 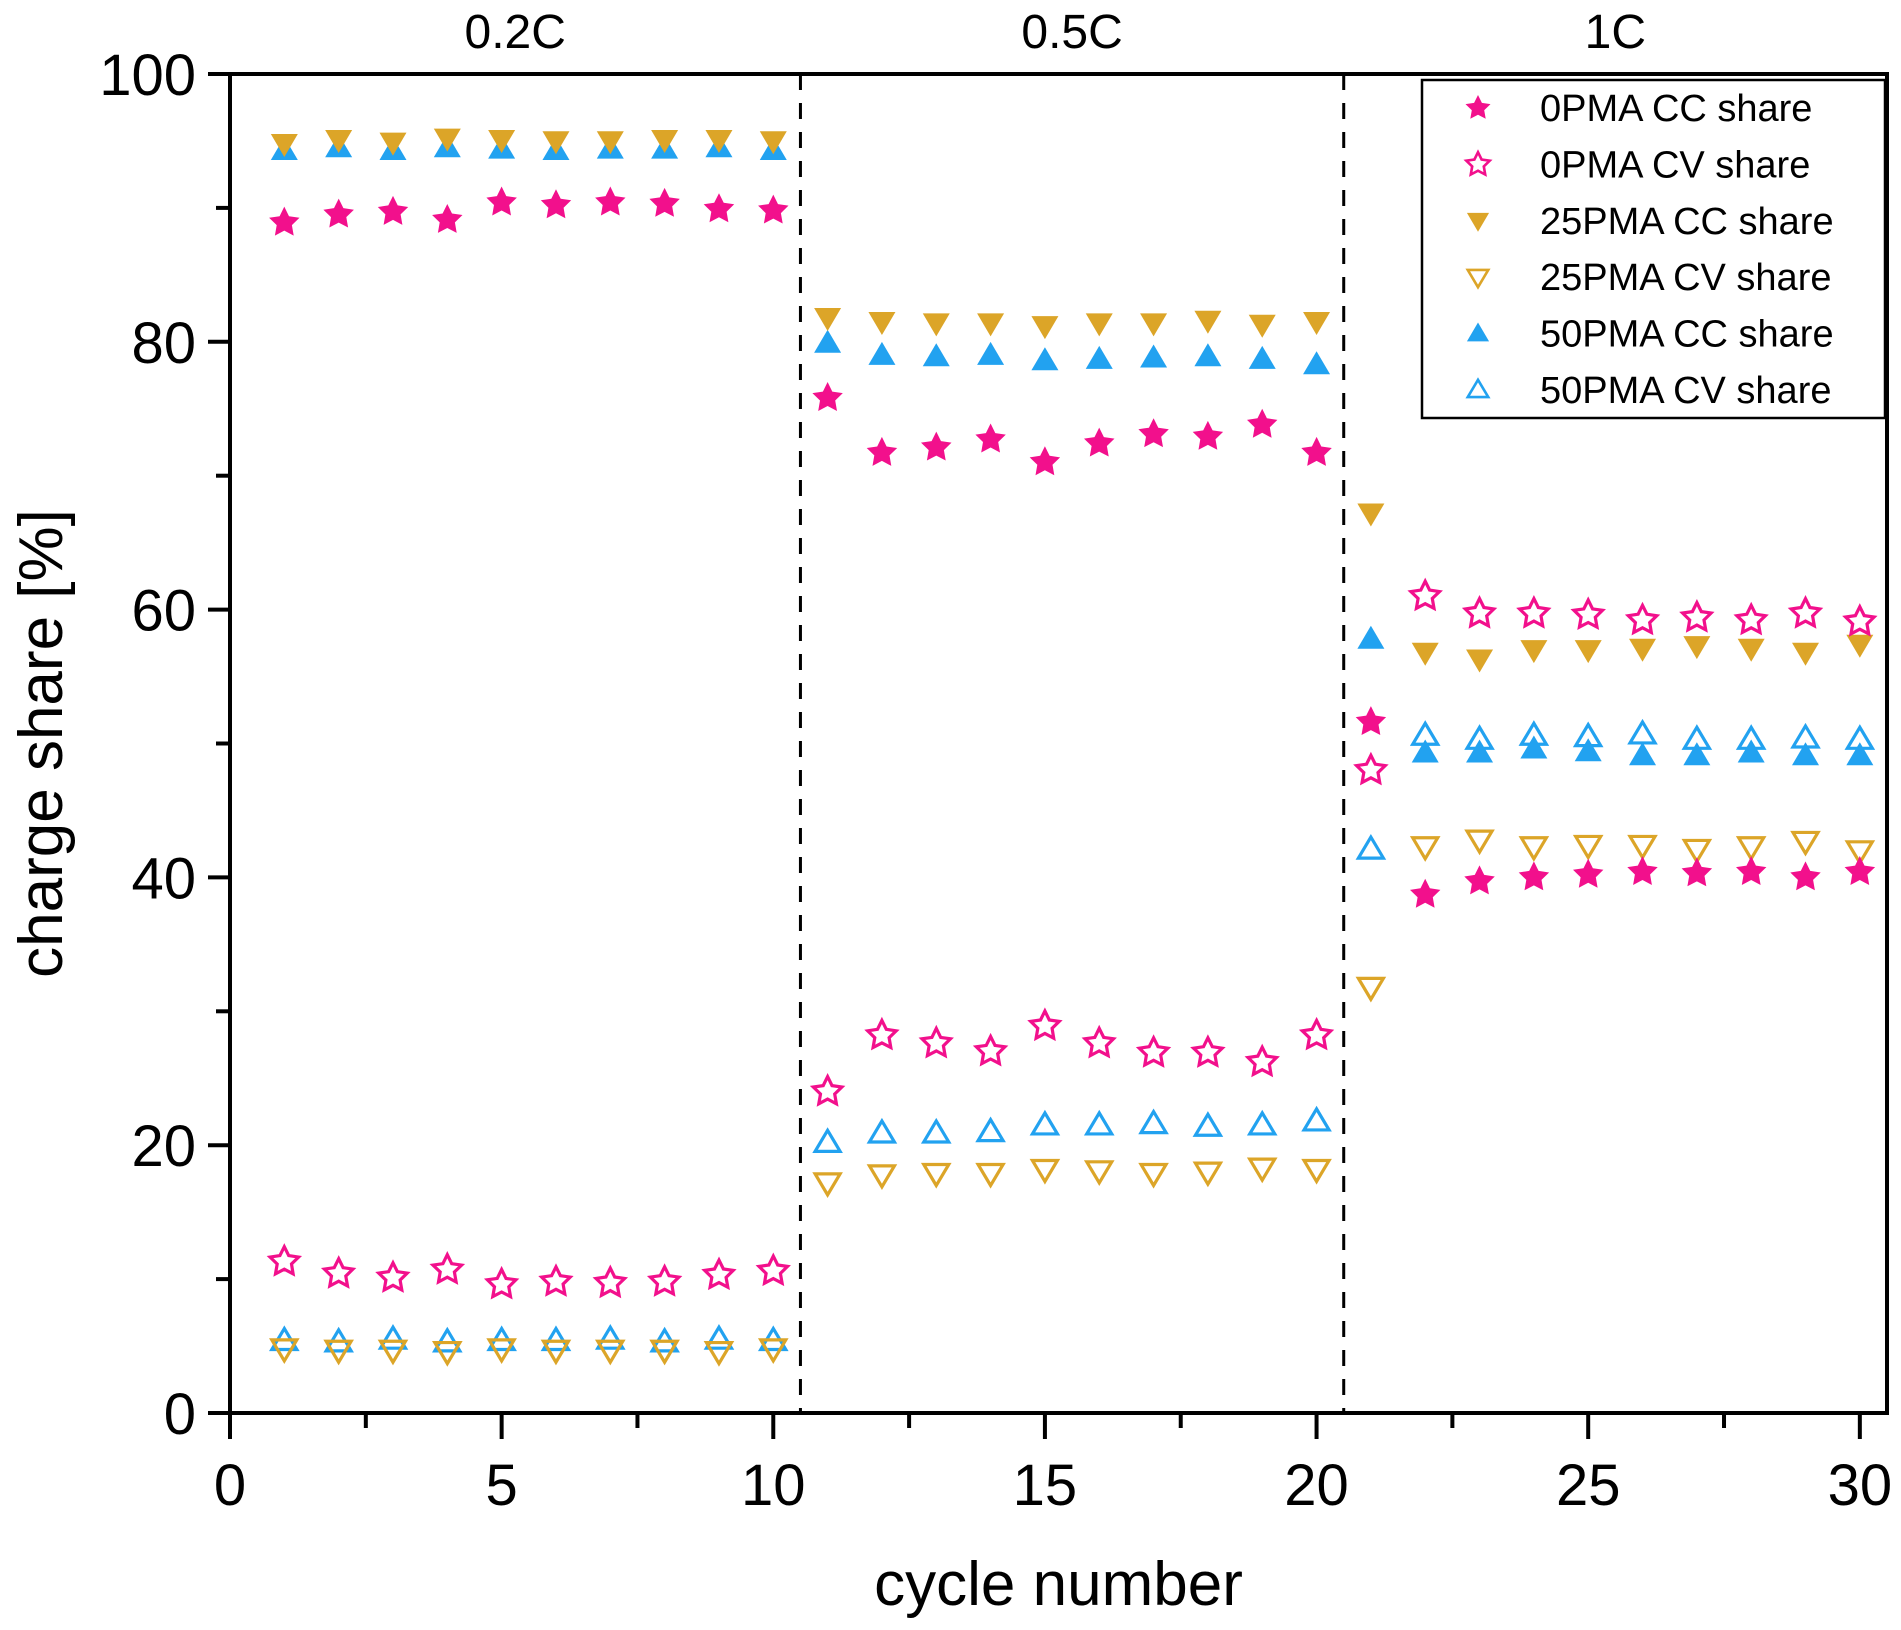 What do you see at coordinates (936, 1130) in the screenshot?
I see `point-50PMA-CV-share-x13` at bounding box center [936, 1130].